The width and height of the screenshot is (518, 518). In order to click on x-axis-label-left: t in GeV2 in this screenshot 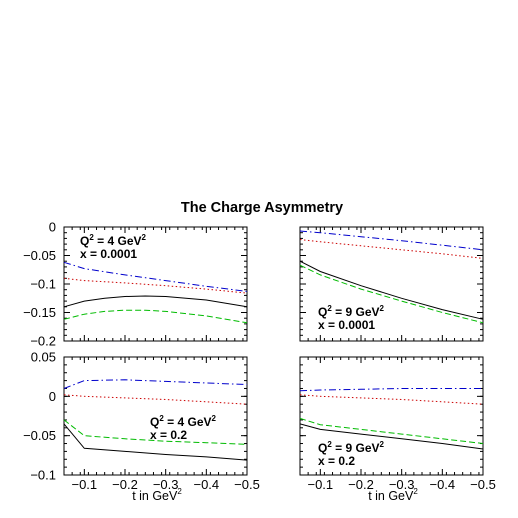, I will do `click(157, 495)`.